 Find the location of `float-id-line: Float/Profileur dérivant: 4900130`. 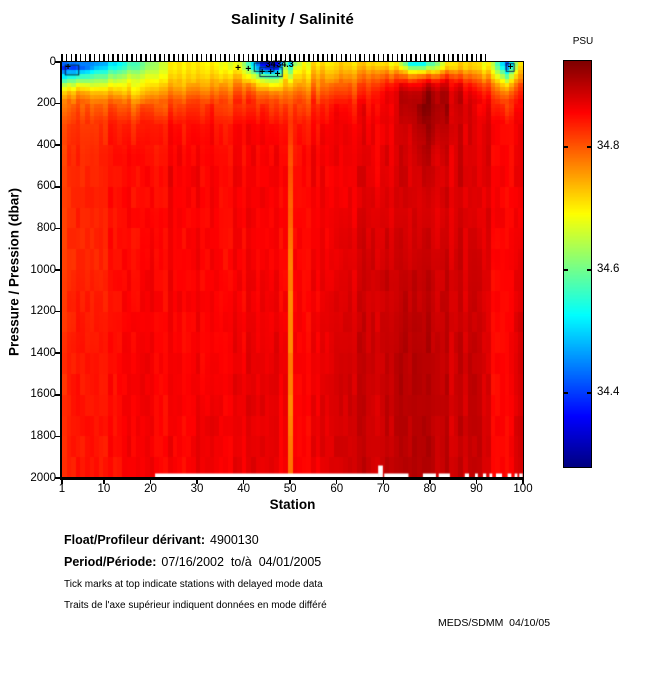

float-id-line: Float/Profileur dérivant: 4900130 is located at coordinates (161, 540).